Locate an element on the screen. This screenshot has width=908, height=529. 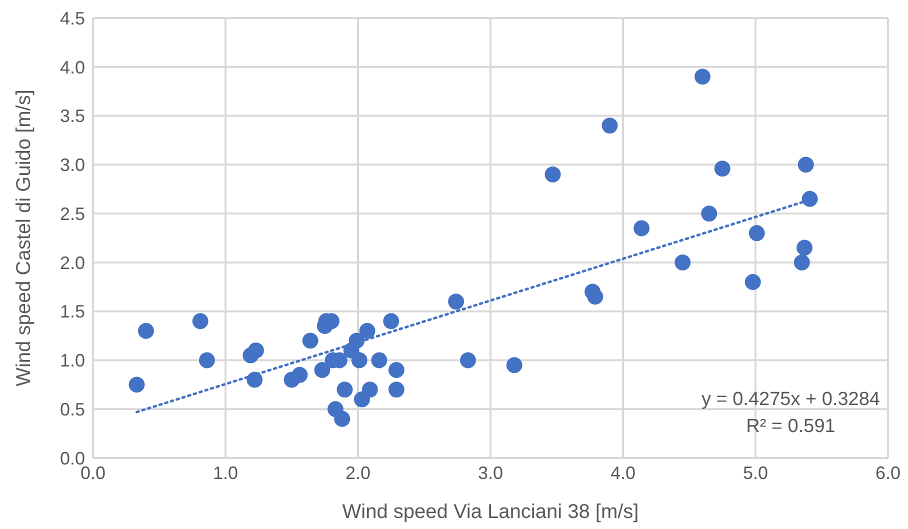
y-tick-label: 4.0 is located at coordinates (72, 67).